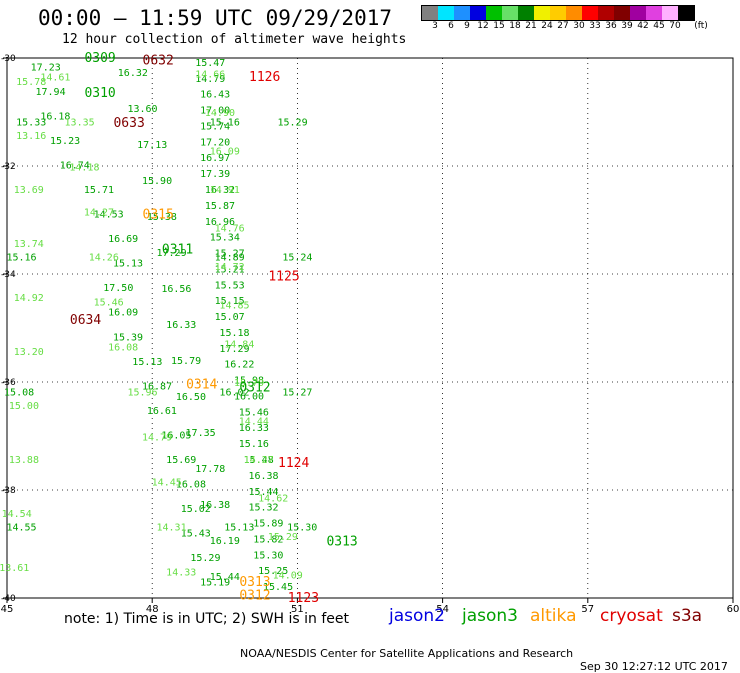 This screenshot has width=740, height=673. I want to click on colorbar-unit: (ft), so click(701, 26).